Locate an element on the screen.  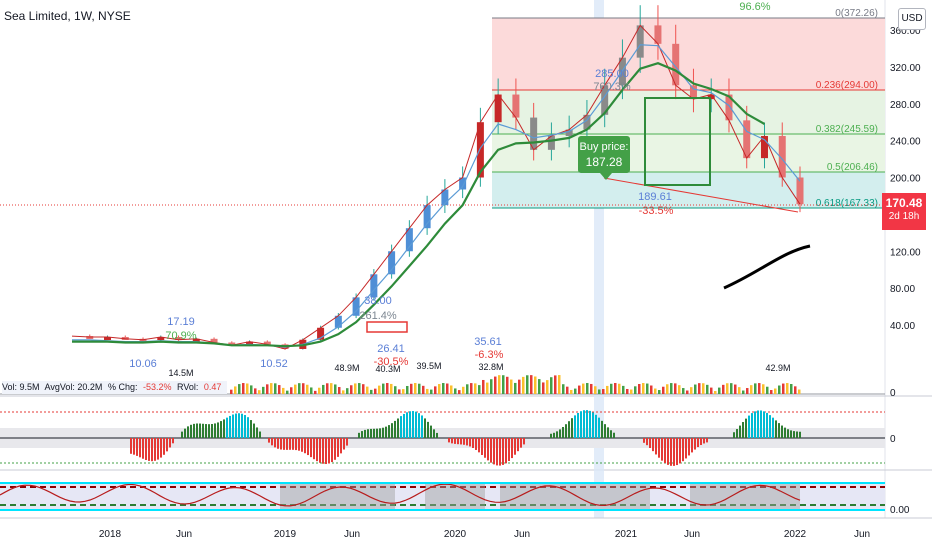
volume-label: 32.8M is located at coordinates (490, 367).